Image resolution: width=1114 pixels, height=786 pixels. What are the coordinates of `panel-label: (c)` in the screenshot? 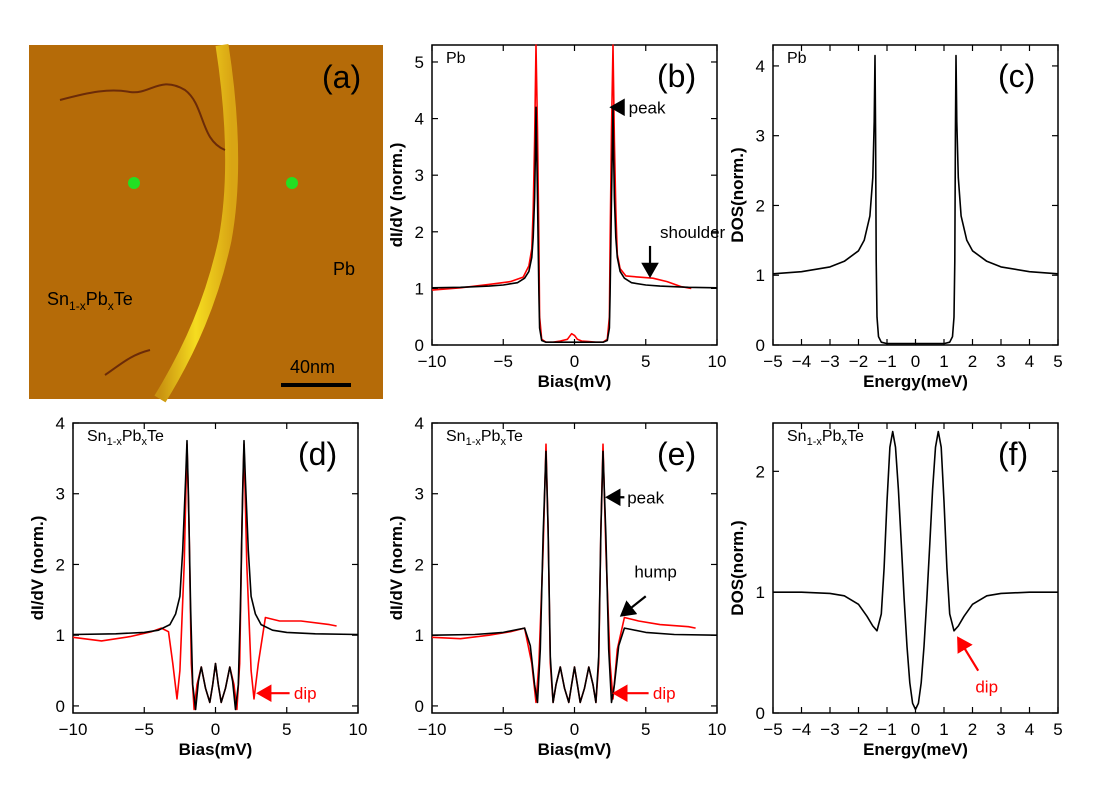 It's located at (1016, 76).